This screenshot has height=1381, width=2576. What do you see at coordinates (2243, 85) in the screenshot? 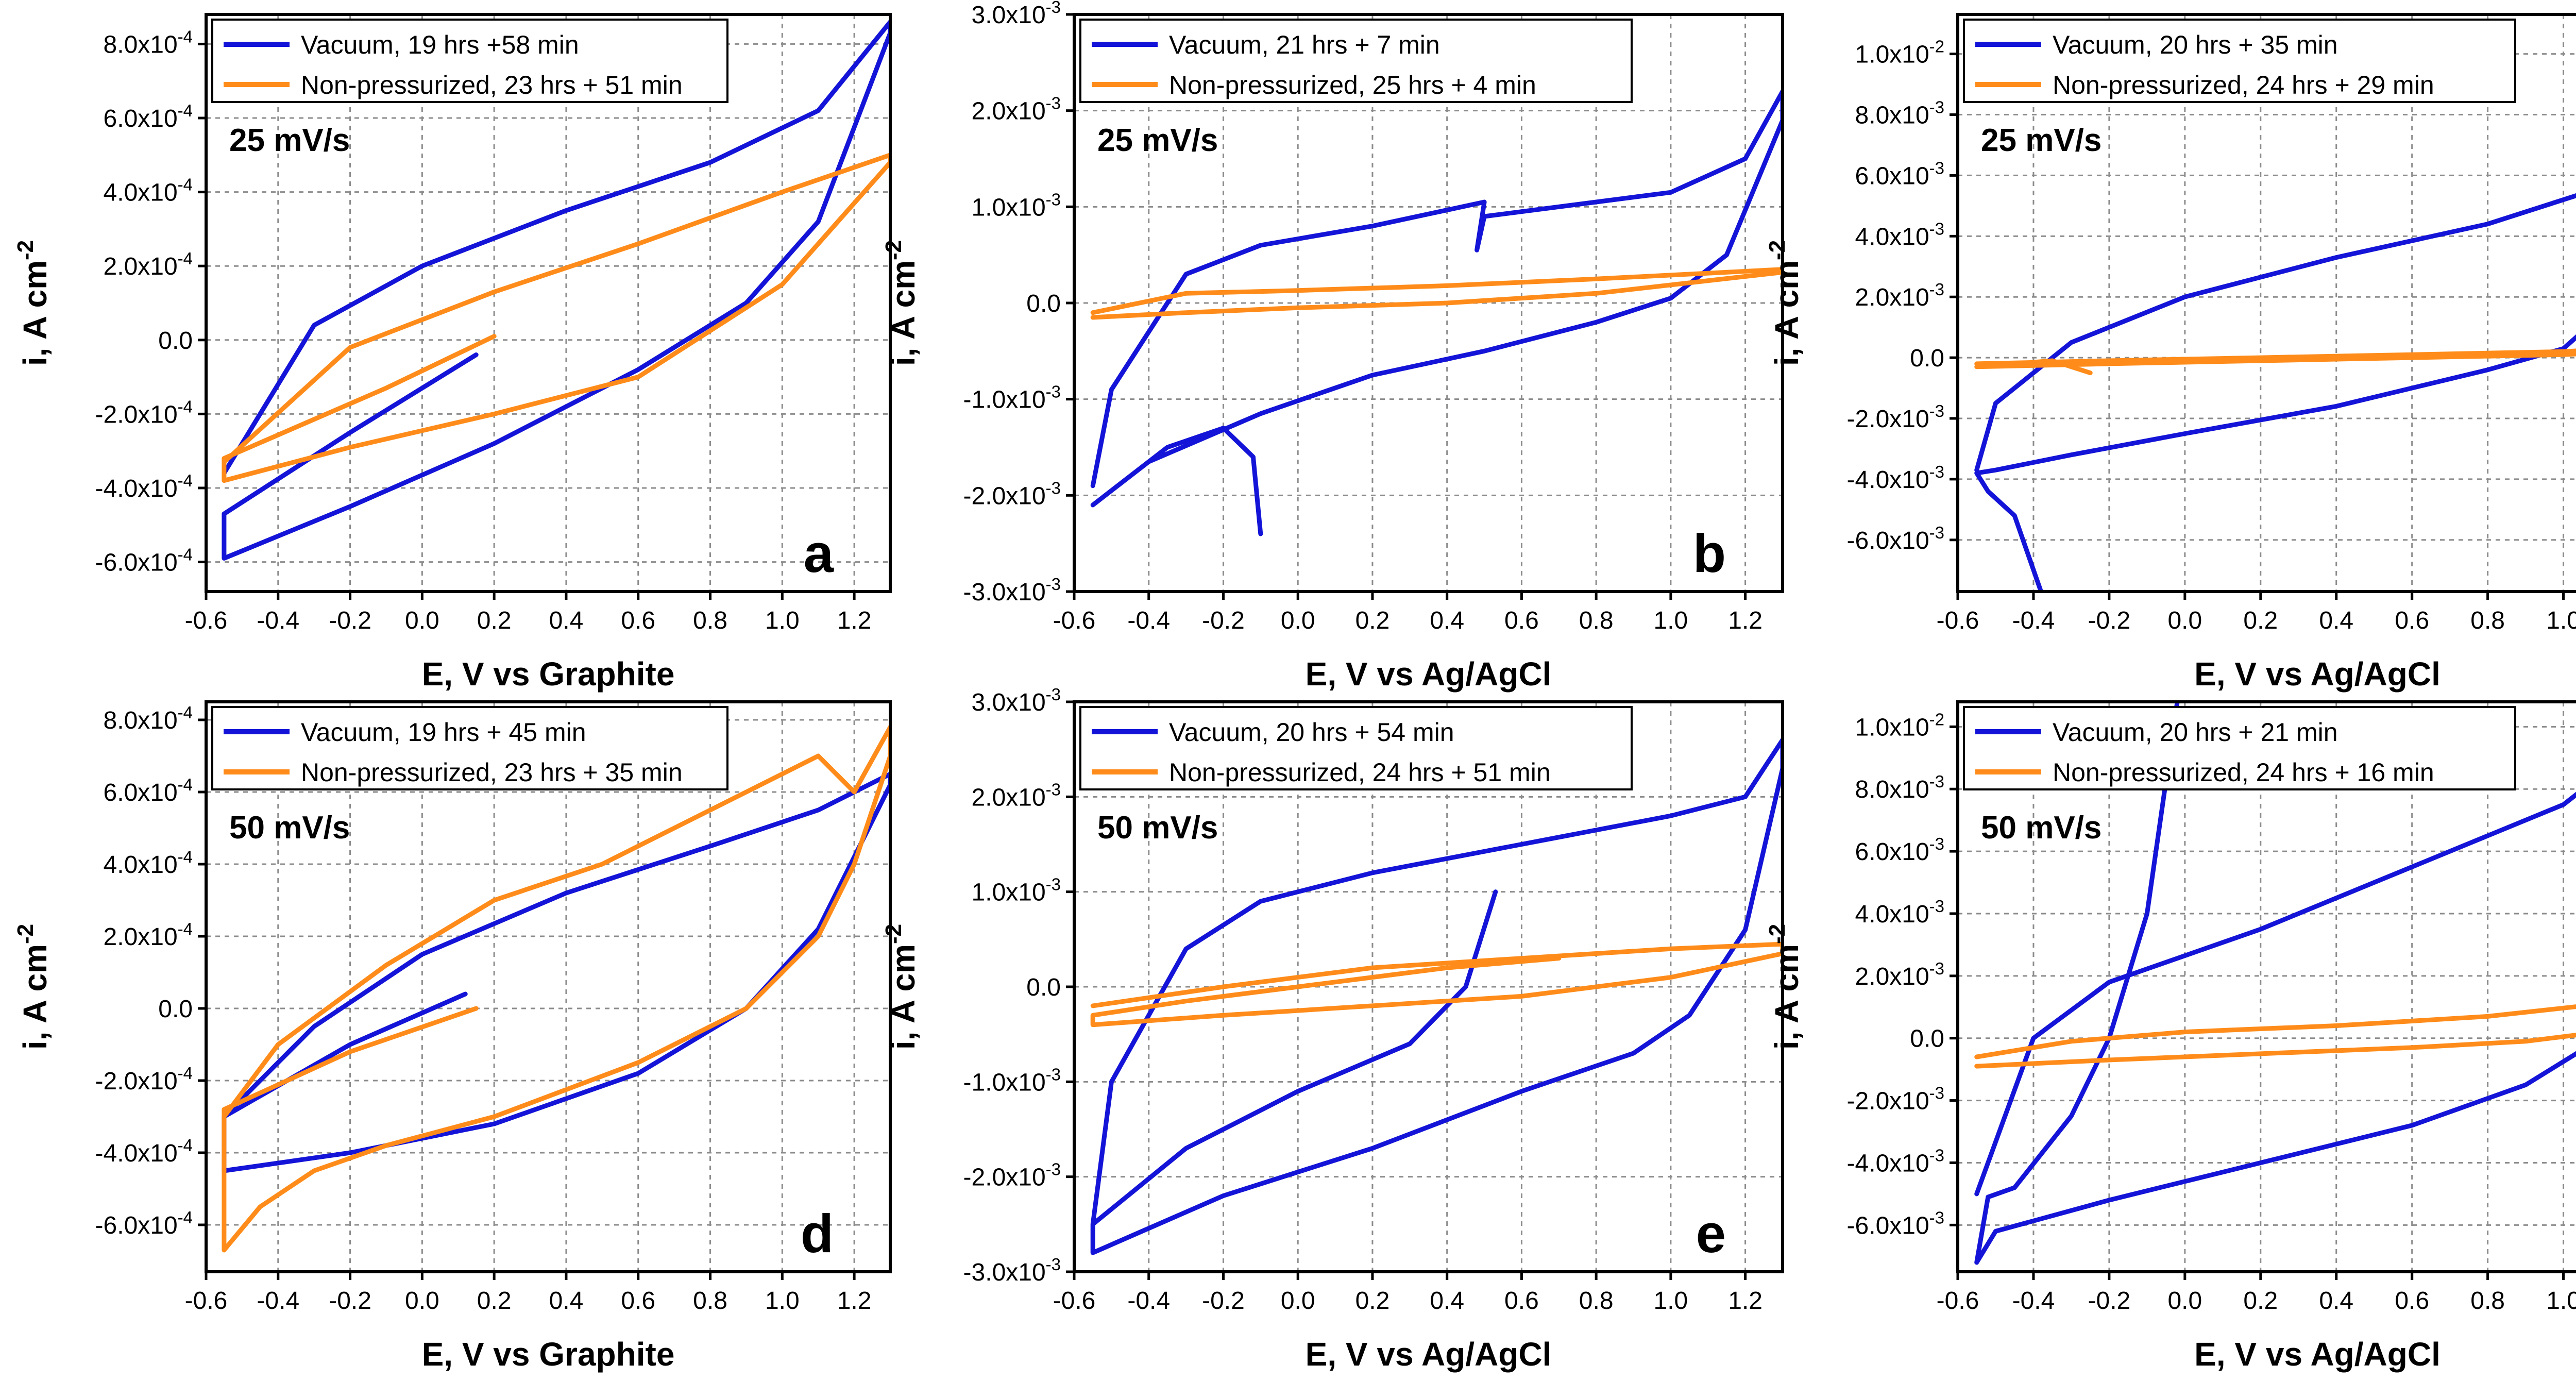
I see `legend-entry-label: Non-pressurized, 24 hrs + 29 min` at bounding box center [2243, 85].